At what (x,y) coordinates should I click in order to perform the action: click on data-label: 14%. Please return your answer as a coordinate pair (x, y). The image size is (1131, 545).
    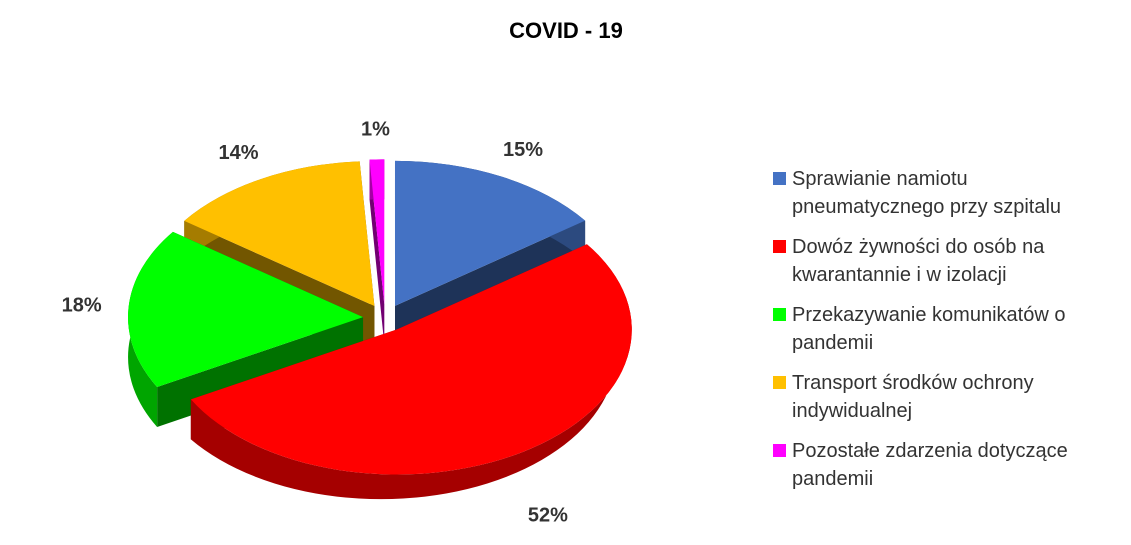
    Looking at the image, I should click on (239, 153).